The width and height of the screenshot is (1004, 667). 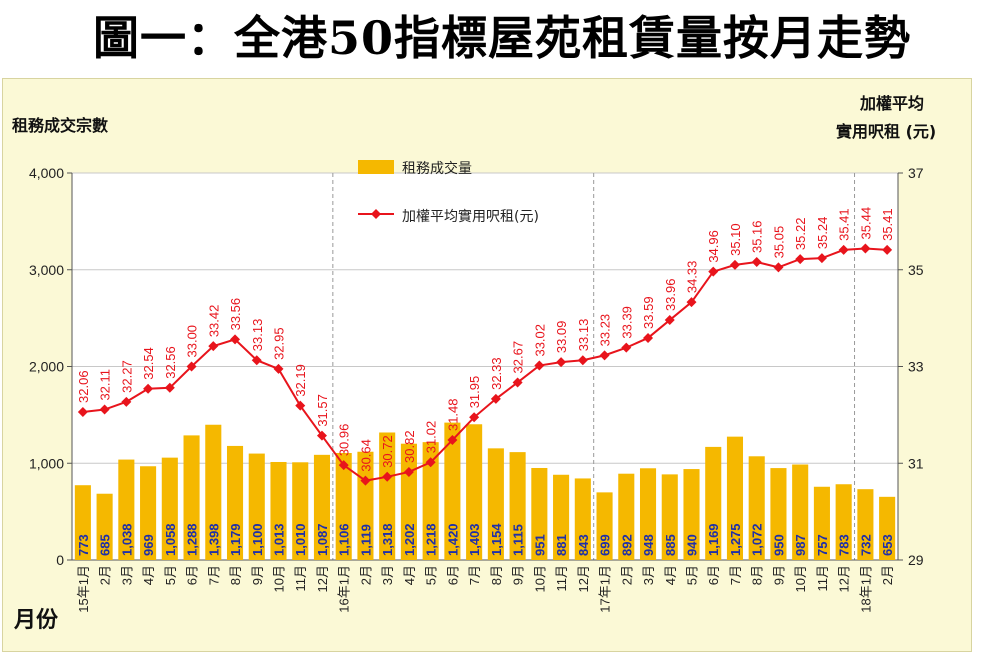 I want to click on bar-value-label: 1,398, so click(x=213, y=539).